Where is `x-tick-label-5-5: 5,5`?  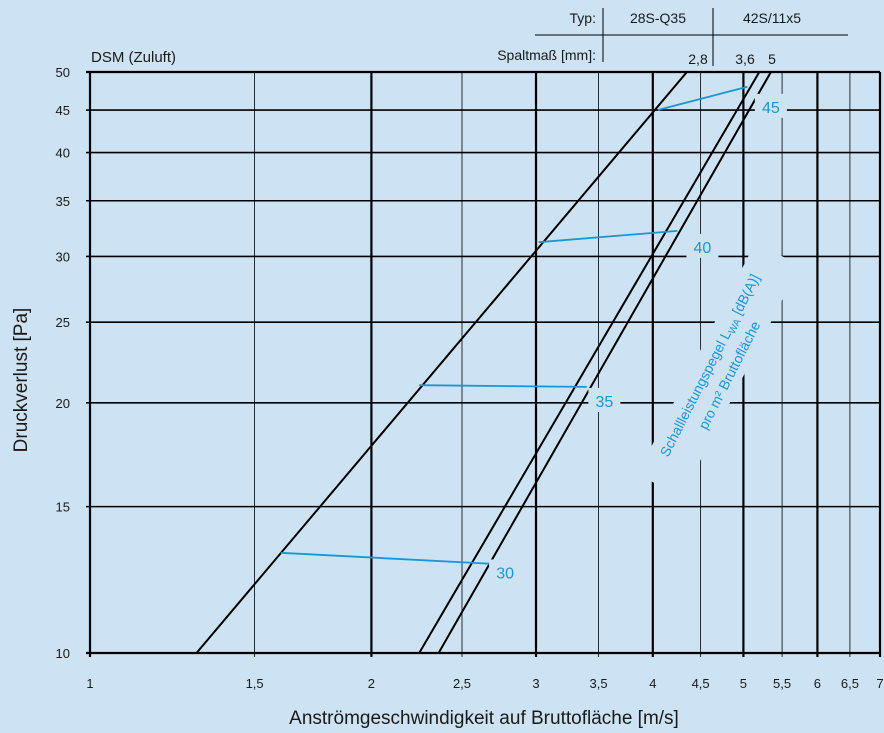
x-tick-label-5-5: 5,5 is located at coordinates (782, 683).